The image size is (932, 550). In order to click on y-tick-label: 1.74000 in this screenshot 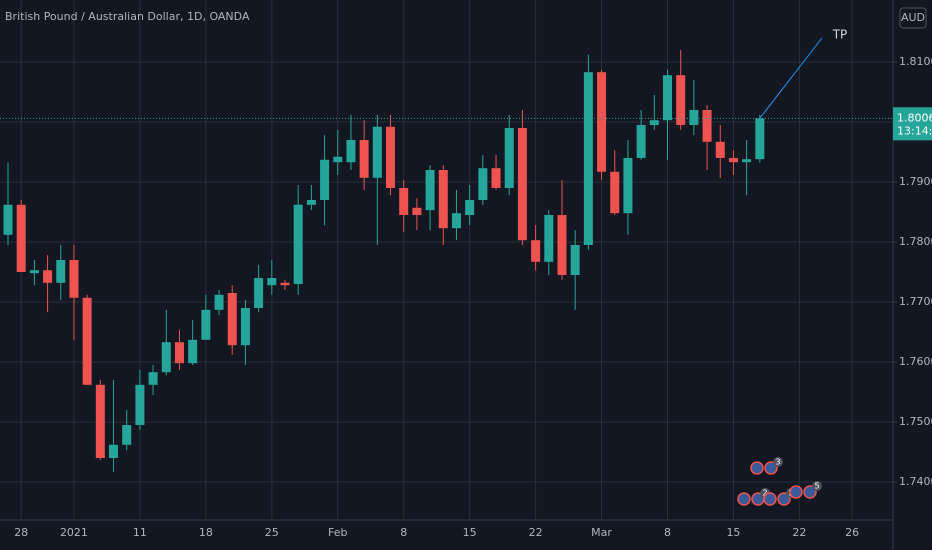, I will do `click(915, 481)`.